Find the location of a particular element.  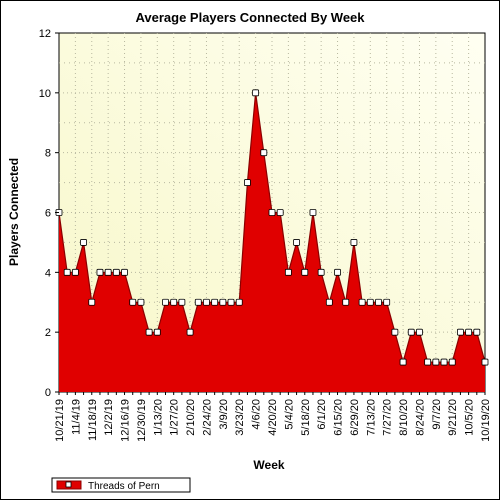

legend-marker-icon is located at coordinates (68, 484).